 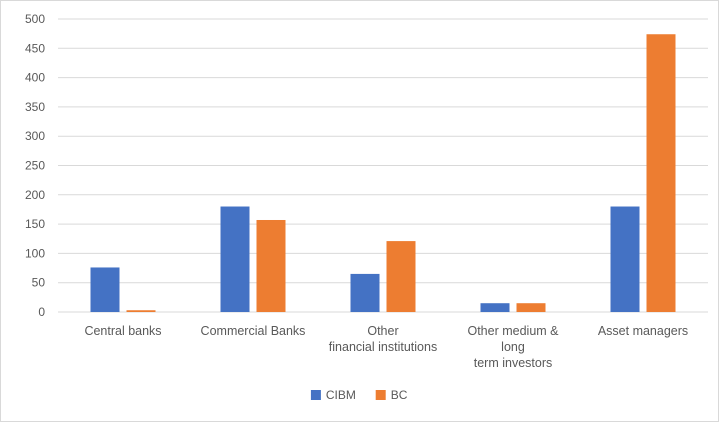 I want to click on y-tick-label: 450, so click(x=35, y=48).